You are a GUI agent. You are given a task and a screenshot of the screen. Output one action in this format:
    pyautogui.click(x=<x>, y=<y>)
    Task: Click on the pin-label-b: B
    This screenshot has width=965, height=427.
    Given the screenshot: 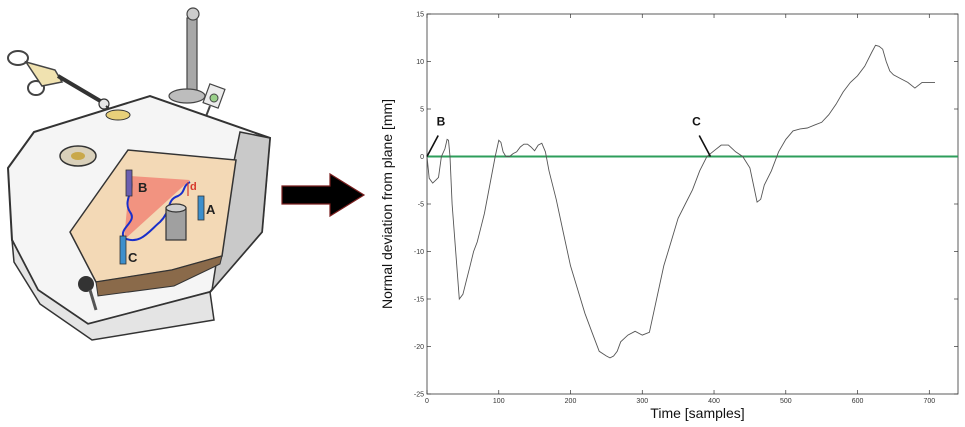 What is the action you would take?
    pyautogui.click(x=142, y=187)
    